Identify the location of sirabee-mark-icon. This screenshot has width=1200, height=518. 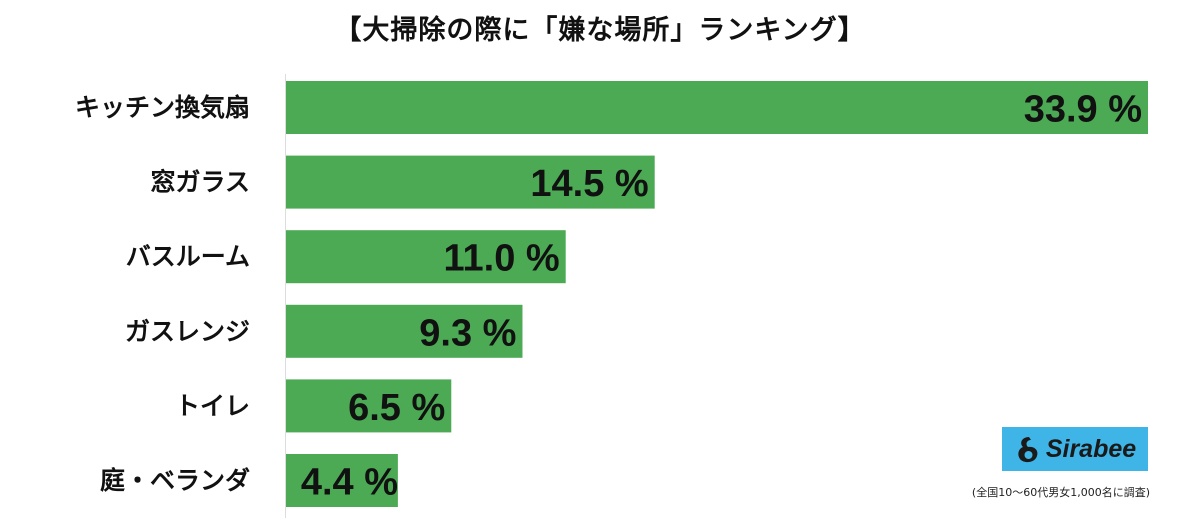
(1028, 450).